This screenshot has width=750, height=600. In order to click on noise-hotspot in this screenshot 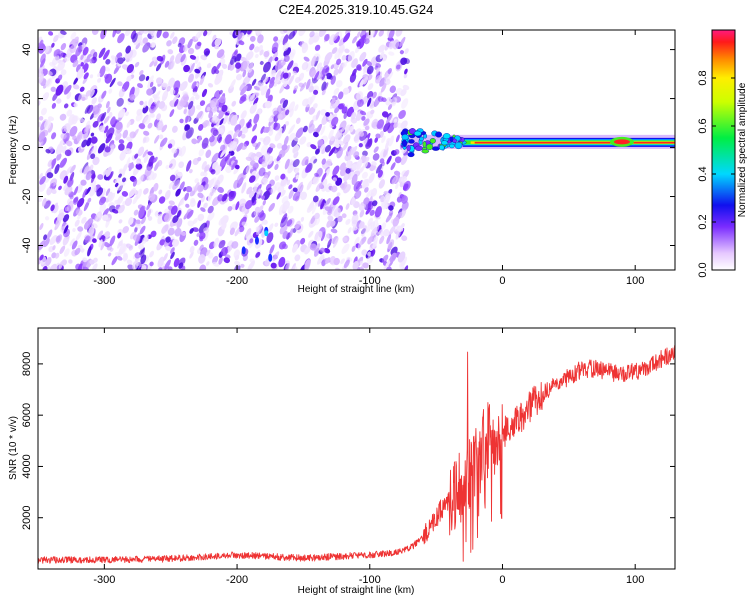, I will do `click(270, 257)`.